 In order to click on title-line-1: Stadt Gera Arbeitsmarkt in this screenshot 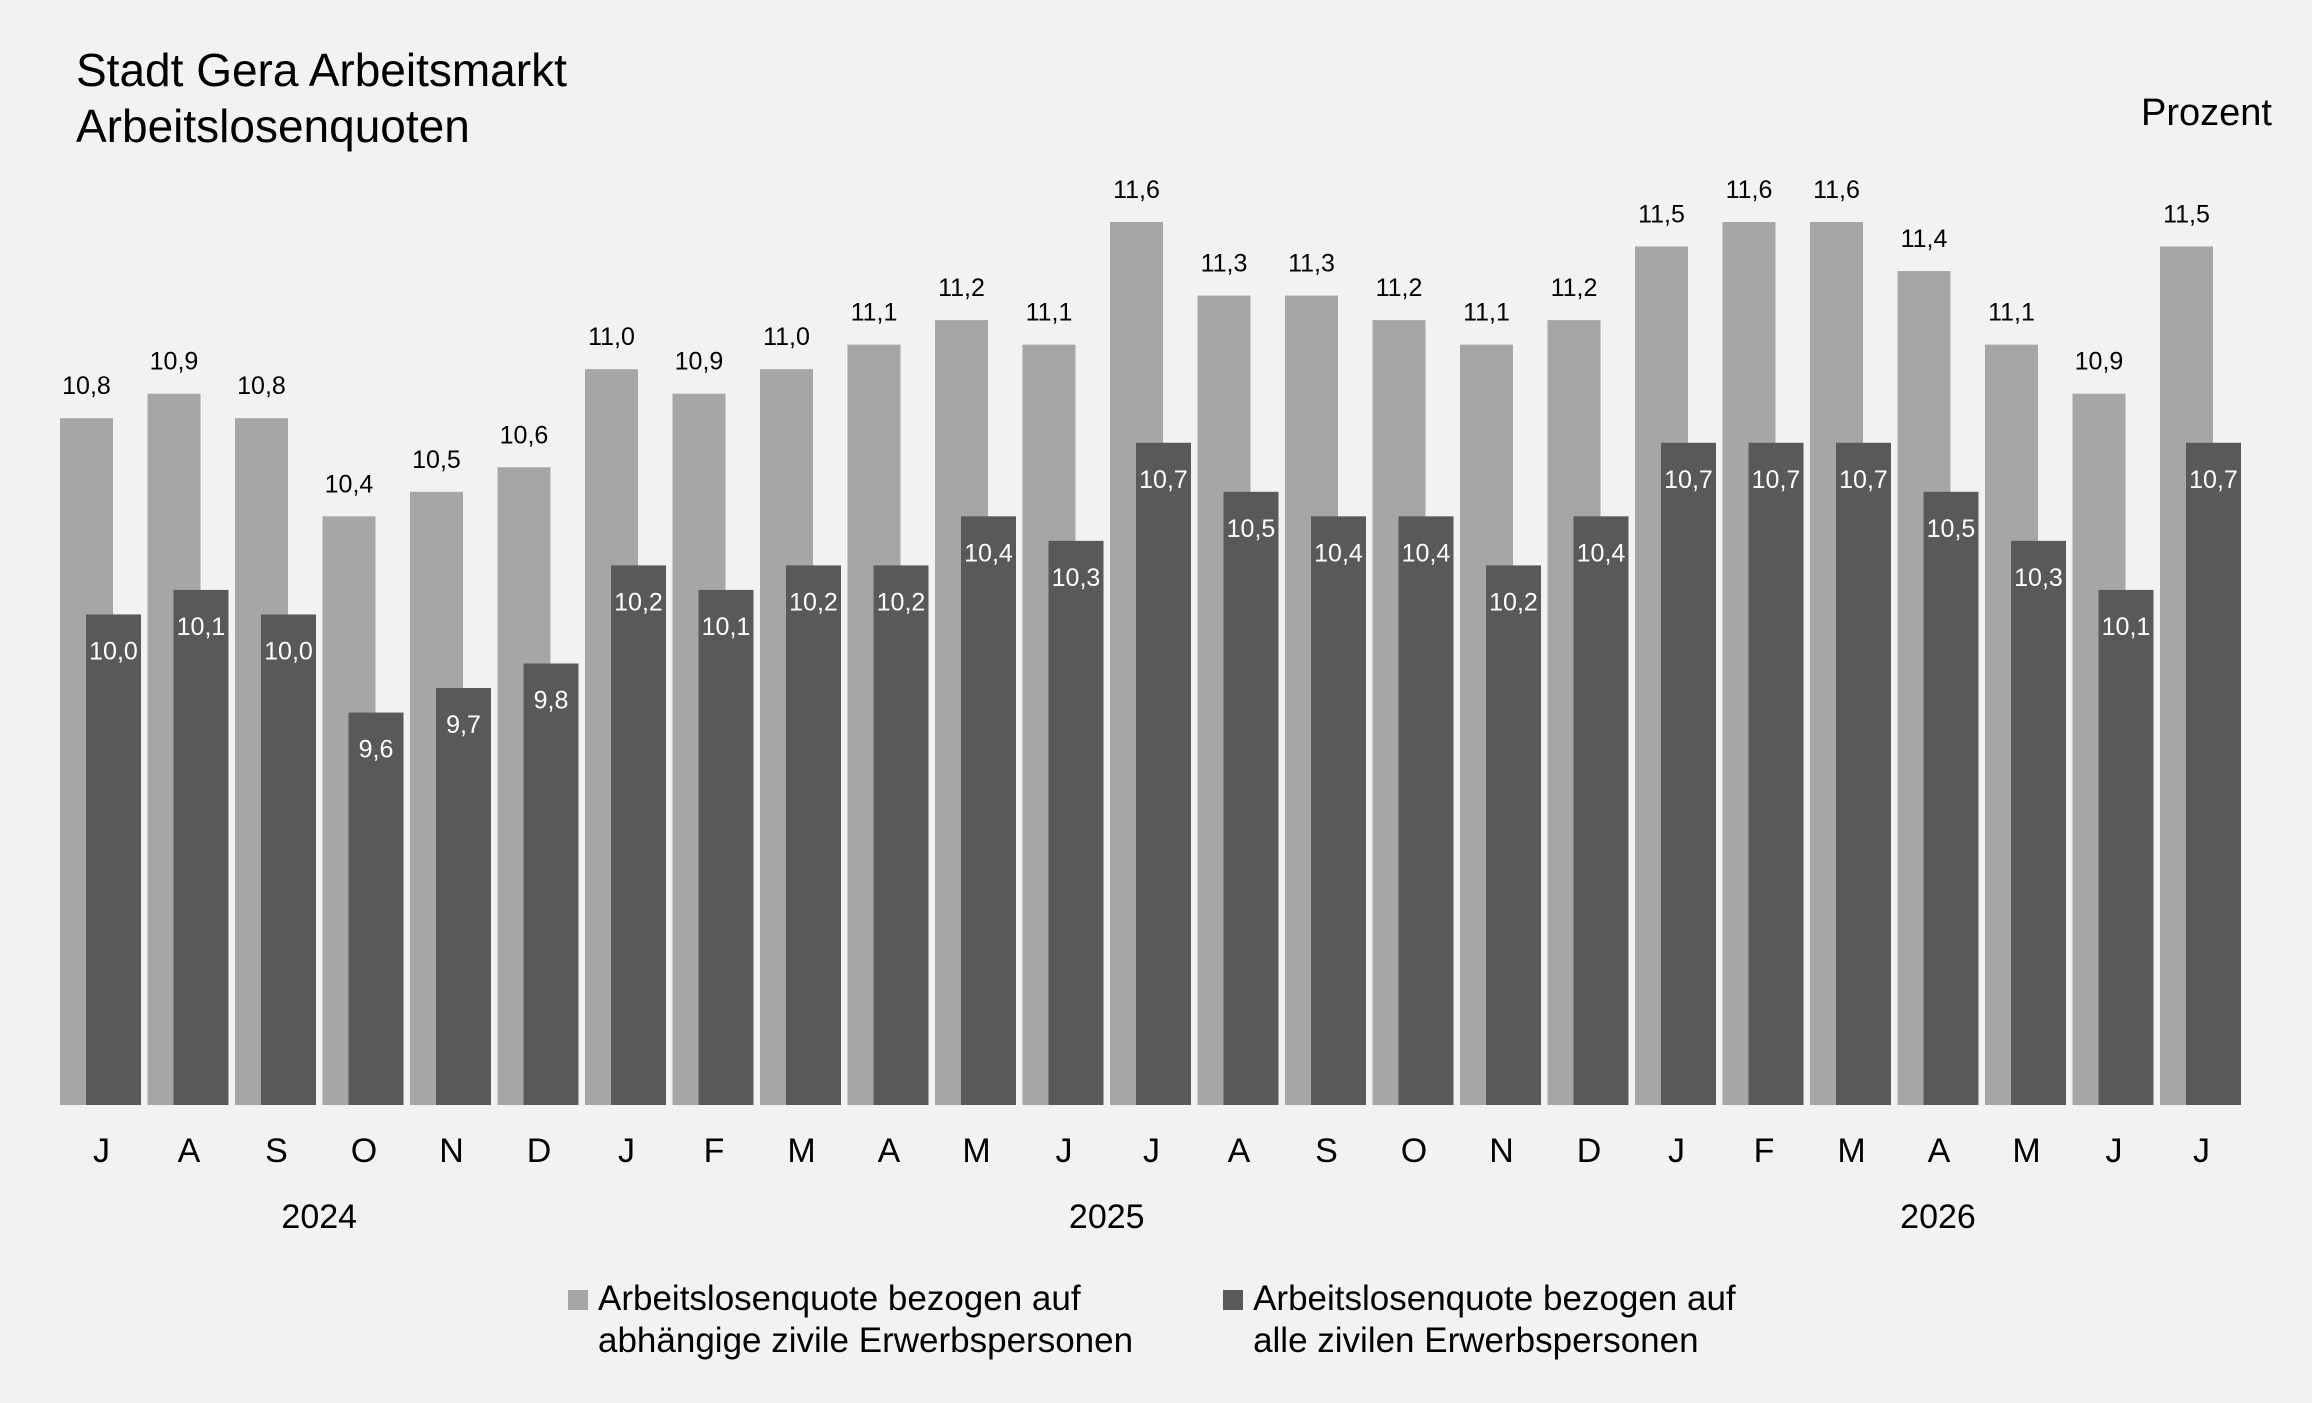, I will do `click(321, 70)`.